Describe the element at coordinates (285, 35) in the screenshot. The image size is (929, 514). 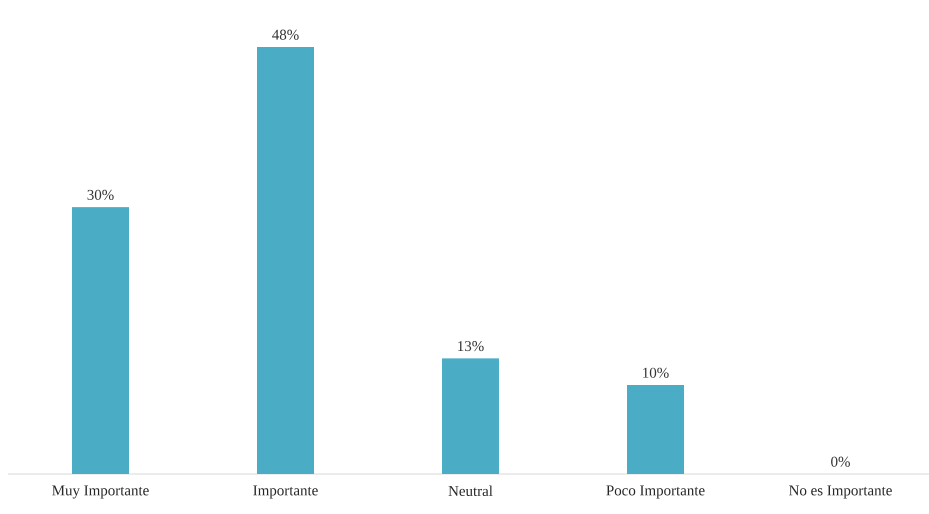
I see `data-label: 48%` at that location.